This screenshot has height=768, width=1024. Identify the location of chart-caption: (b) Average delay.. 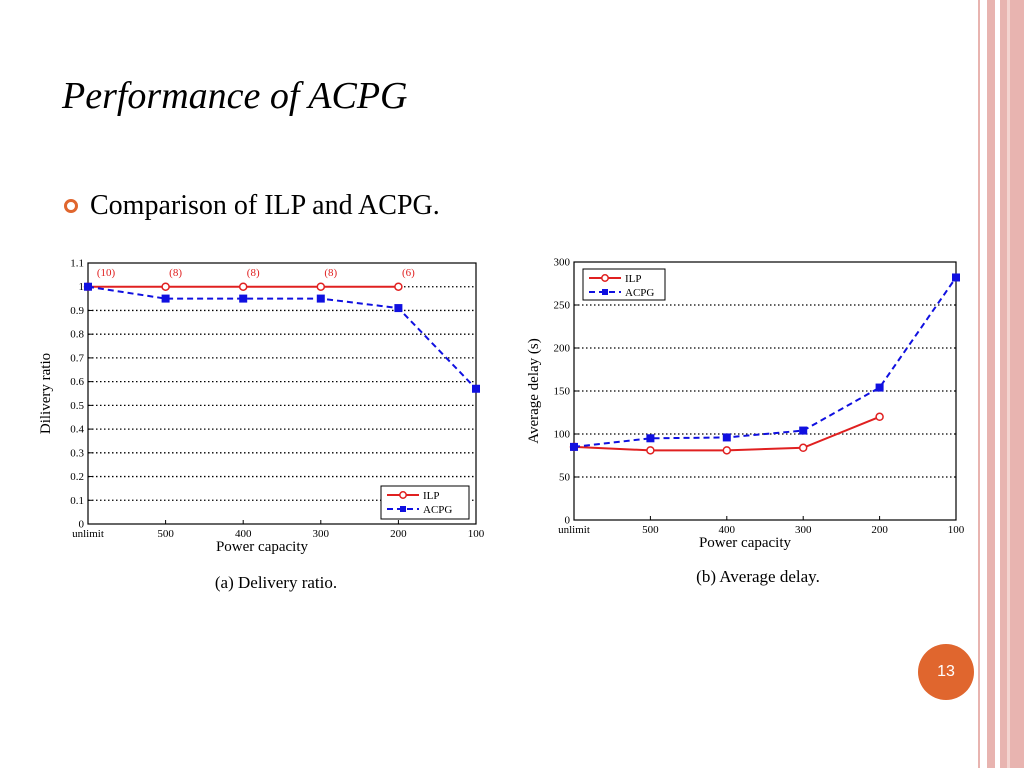
(758, 576).